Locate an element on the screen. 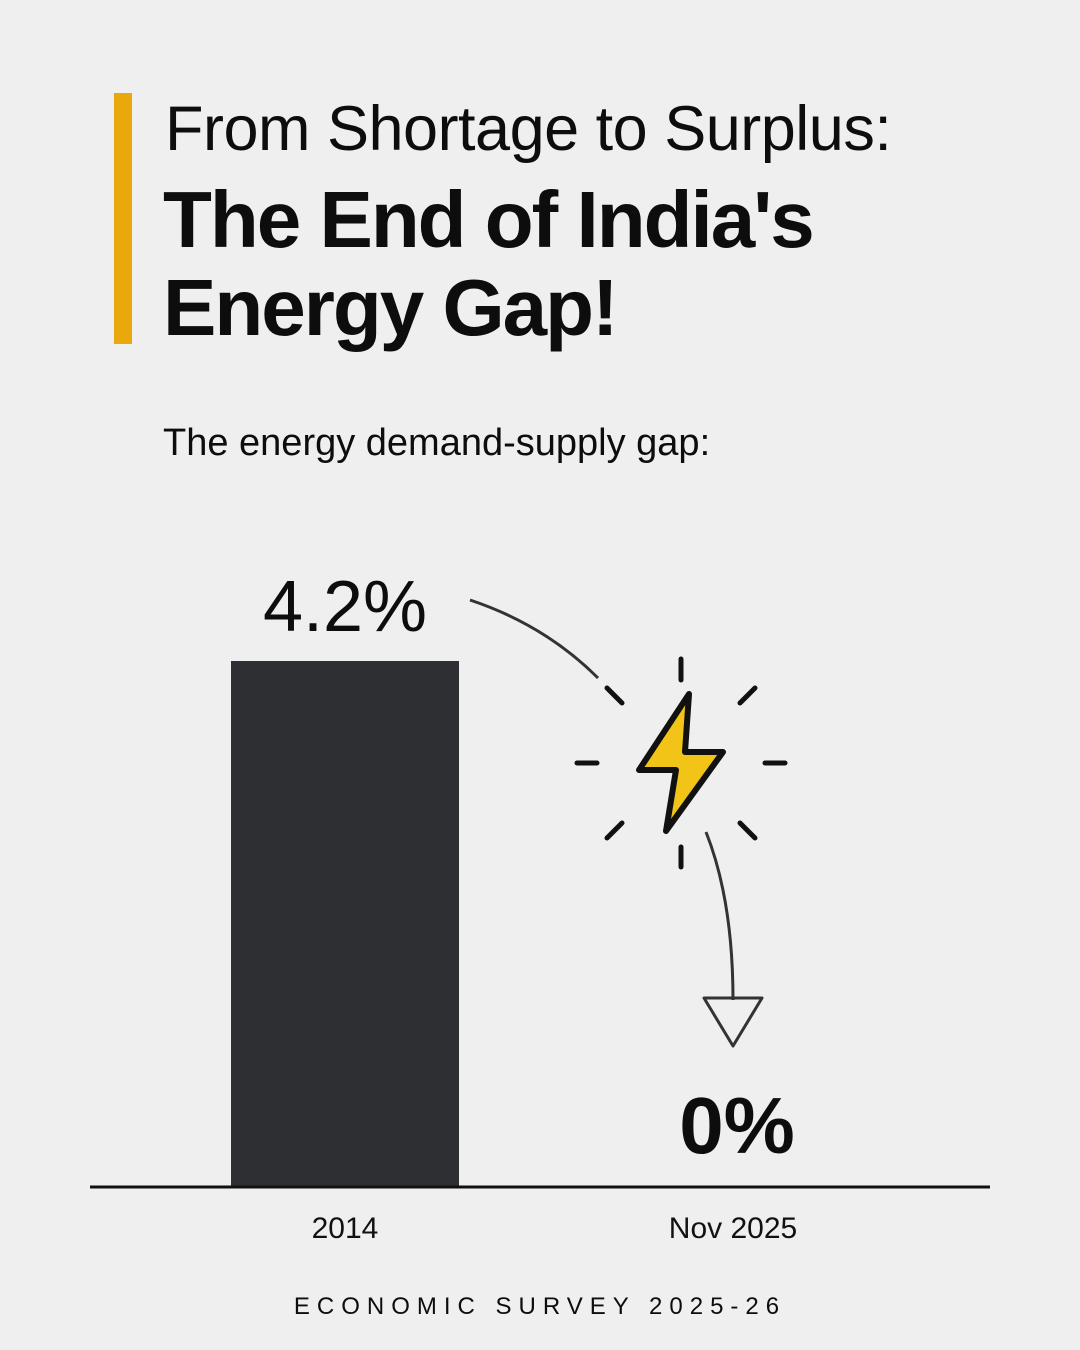  bars-layer is located at coordinates (345, 923).